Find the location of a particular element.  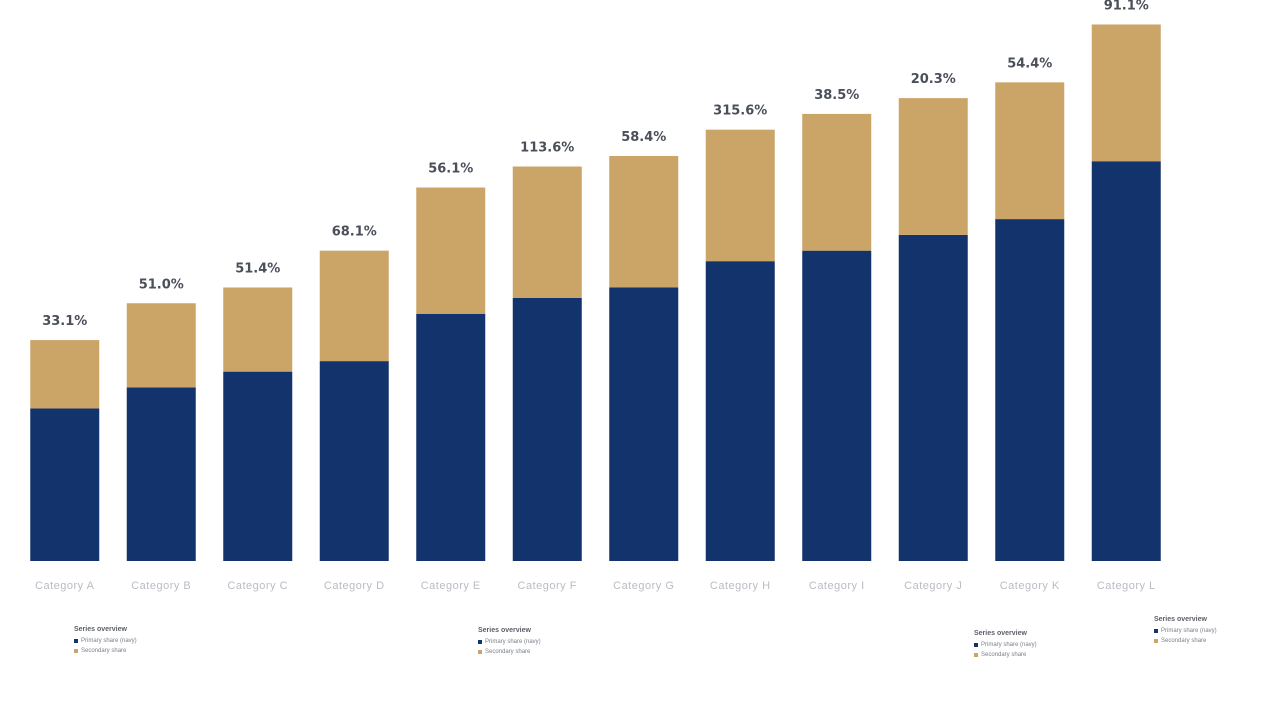

data-label-10: 20.3% is located at coordinates (933, 79).